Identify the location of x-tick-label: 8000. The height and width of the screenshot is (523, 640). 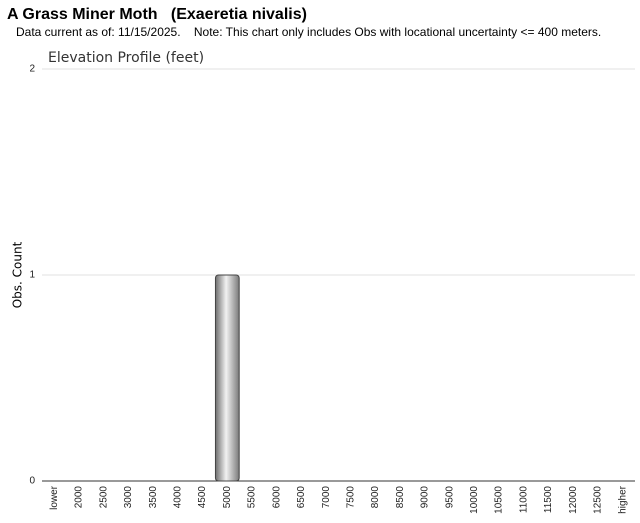
(375, 497).